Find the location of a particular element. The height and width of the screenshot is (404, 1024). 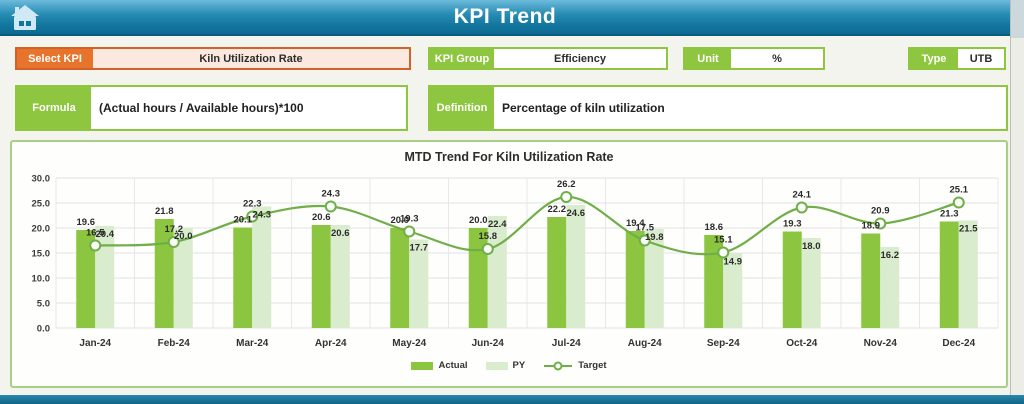

type-control: Type UTB is located at coordinates (957, 58).